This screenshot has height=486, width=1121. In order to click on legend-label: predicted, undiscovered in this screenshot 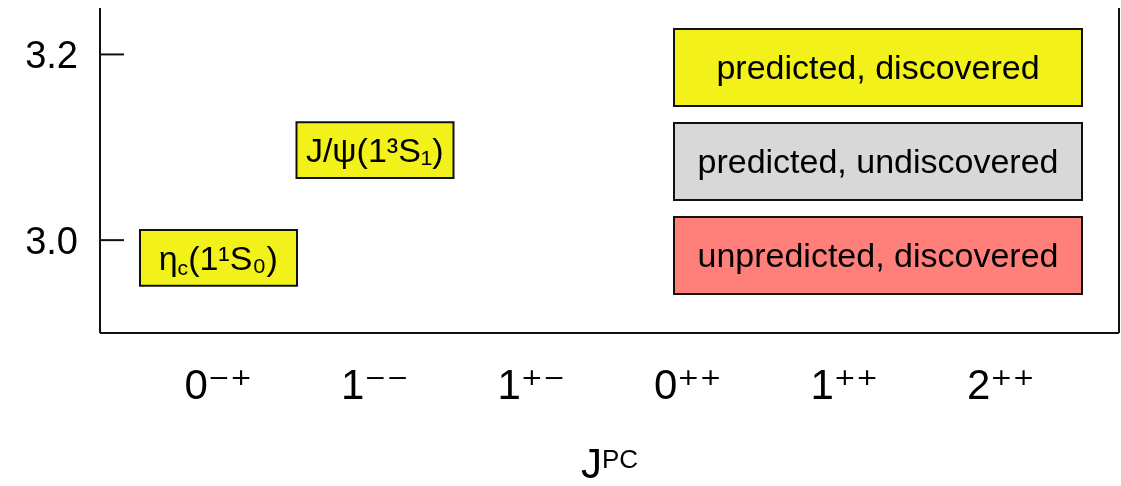, I will do `click(887, 161)`.